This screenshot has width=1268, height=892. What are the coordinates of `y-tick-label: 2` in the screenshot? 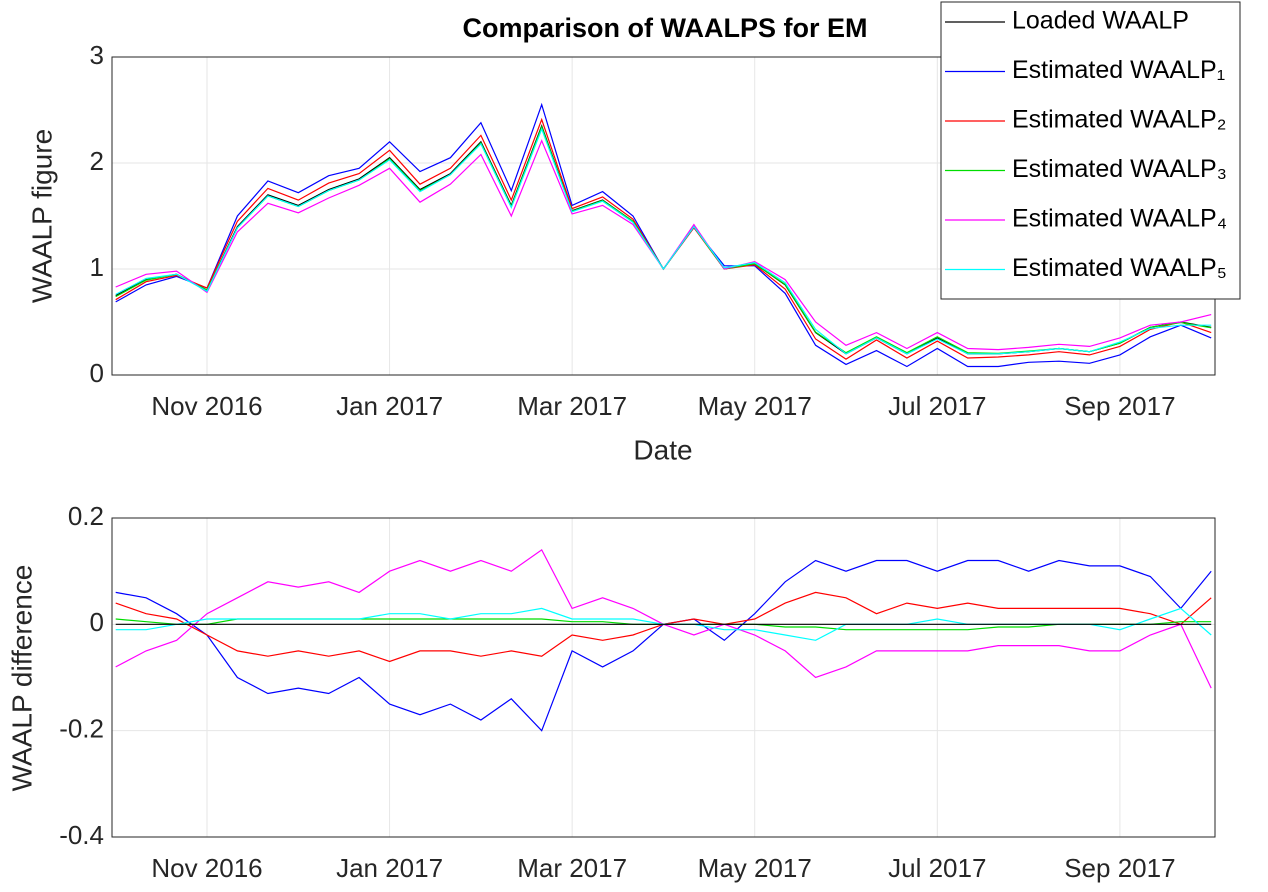 It's located at (97, 161).